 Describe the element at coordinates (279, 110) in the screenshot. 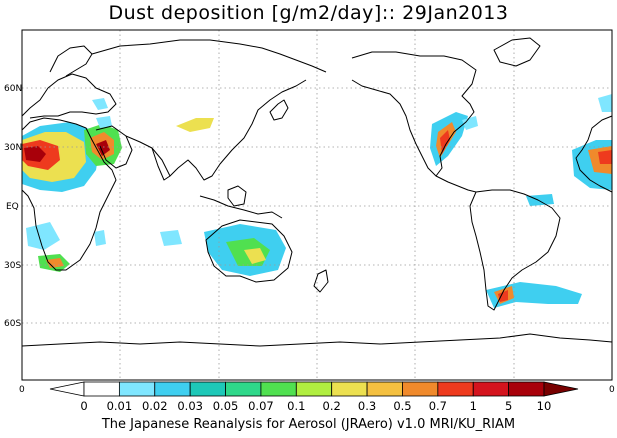

I see `coast-japan` at that location.